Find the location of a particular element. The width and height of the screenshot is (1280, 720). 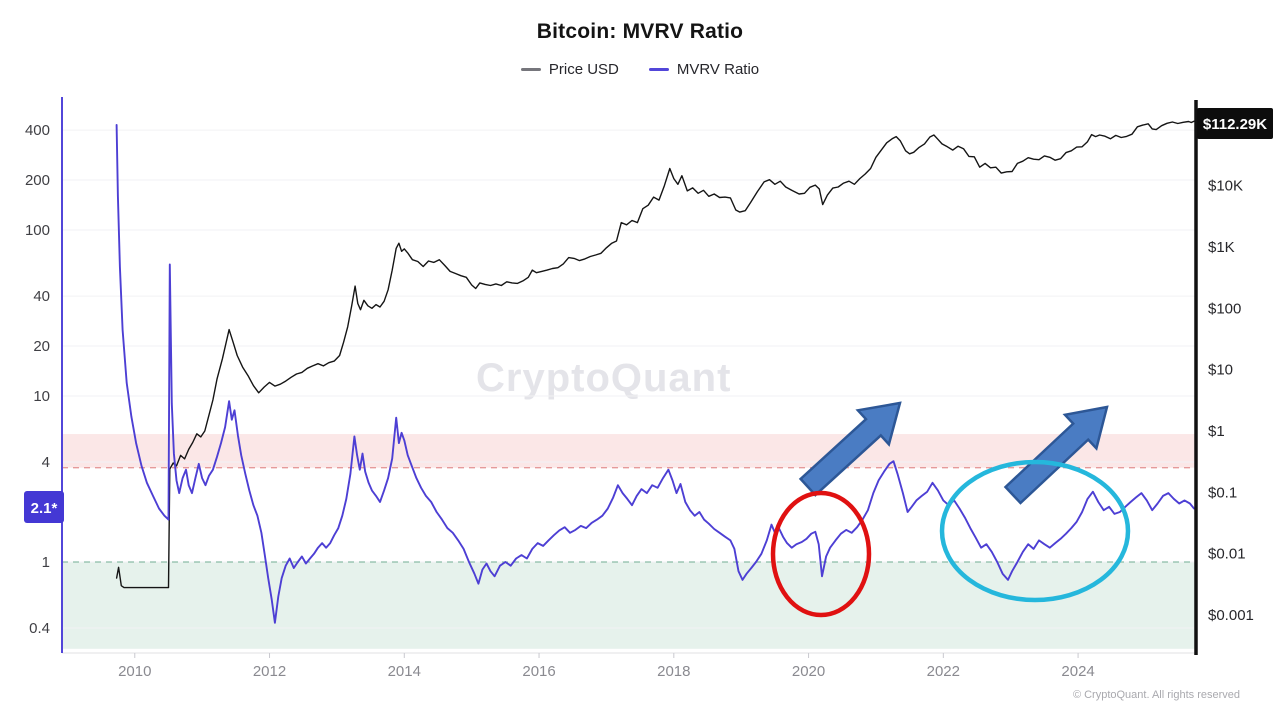

x-axis-tick-label: 2022 is located at coordinates (943, 671).